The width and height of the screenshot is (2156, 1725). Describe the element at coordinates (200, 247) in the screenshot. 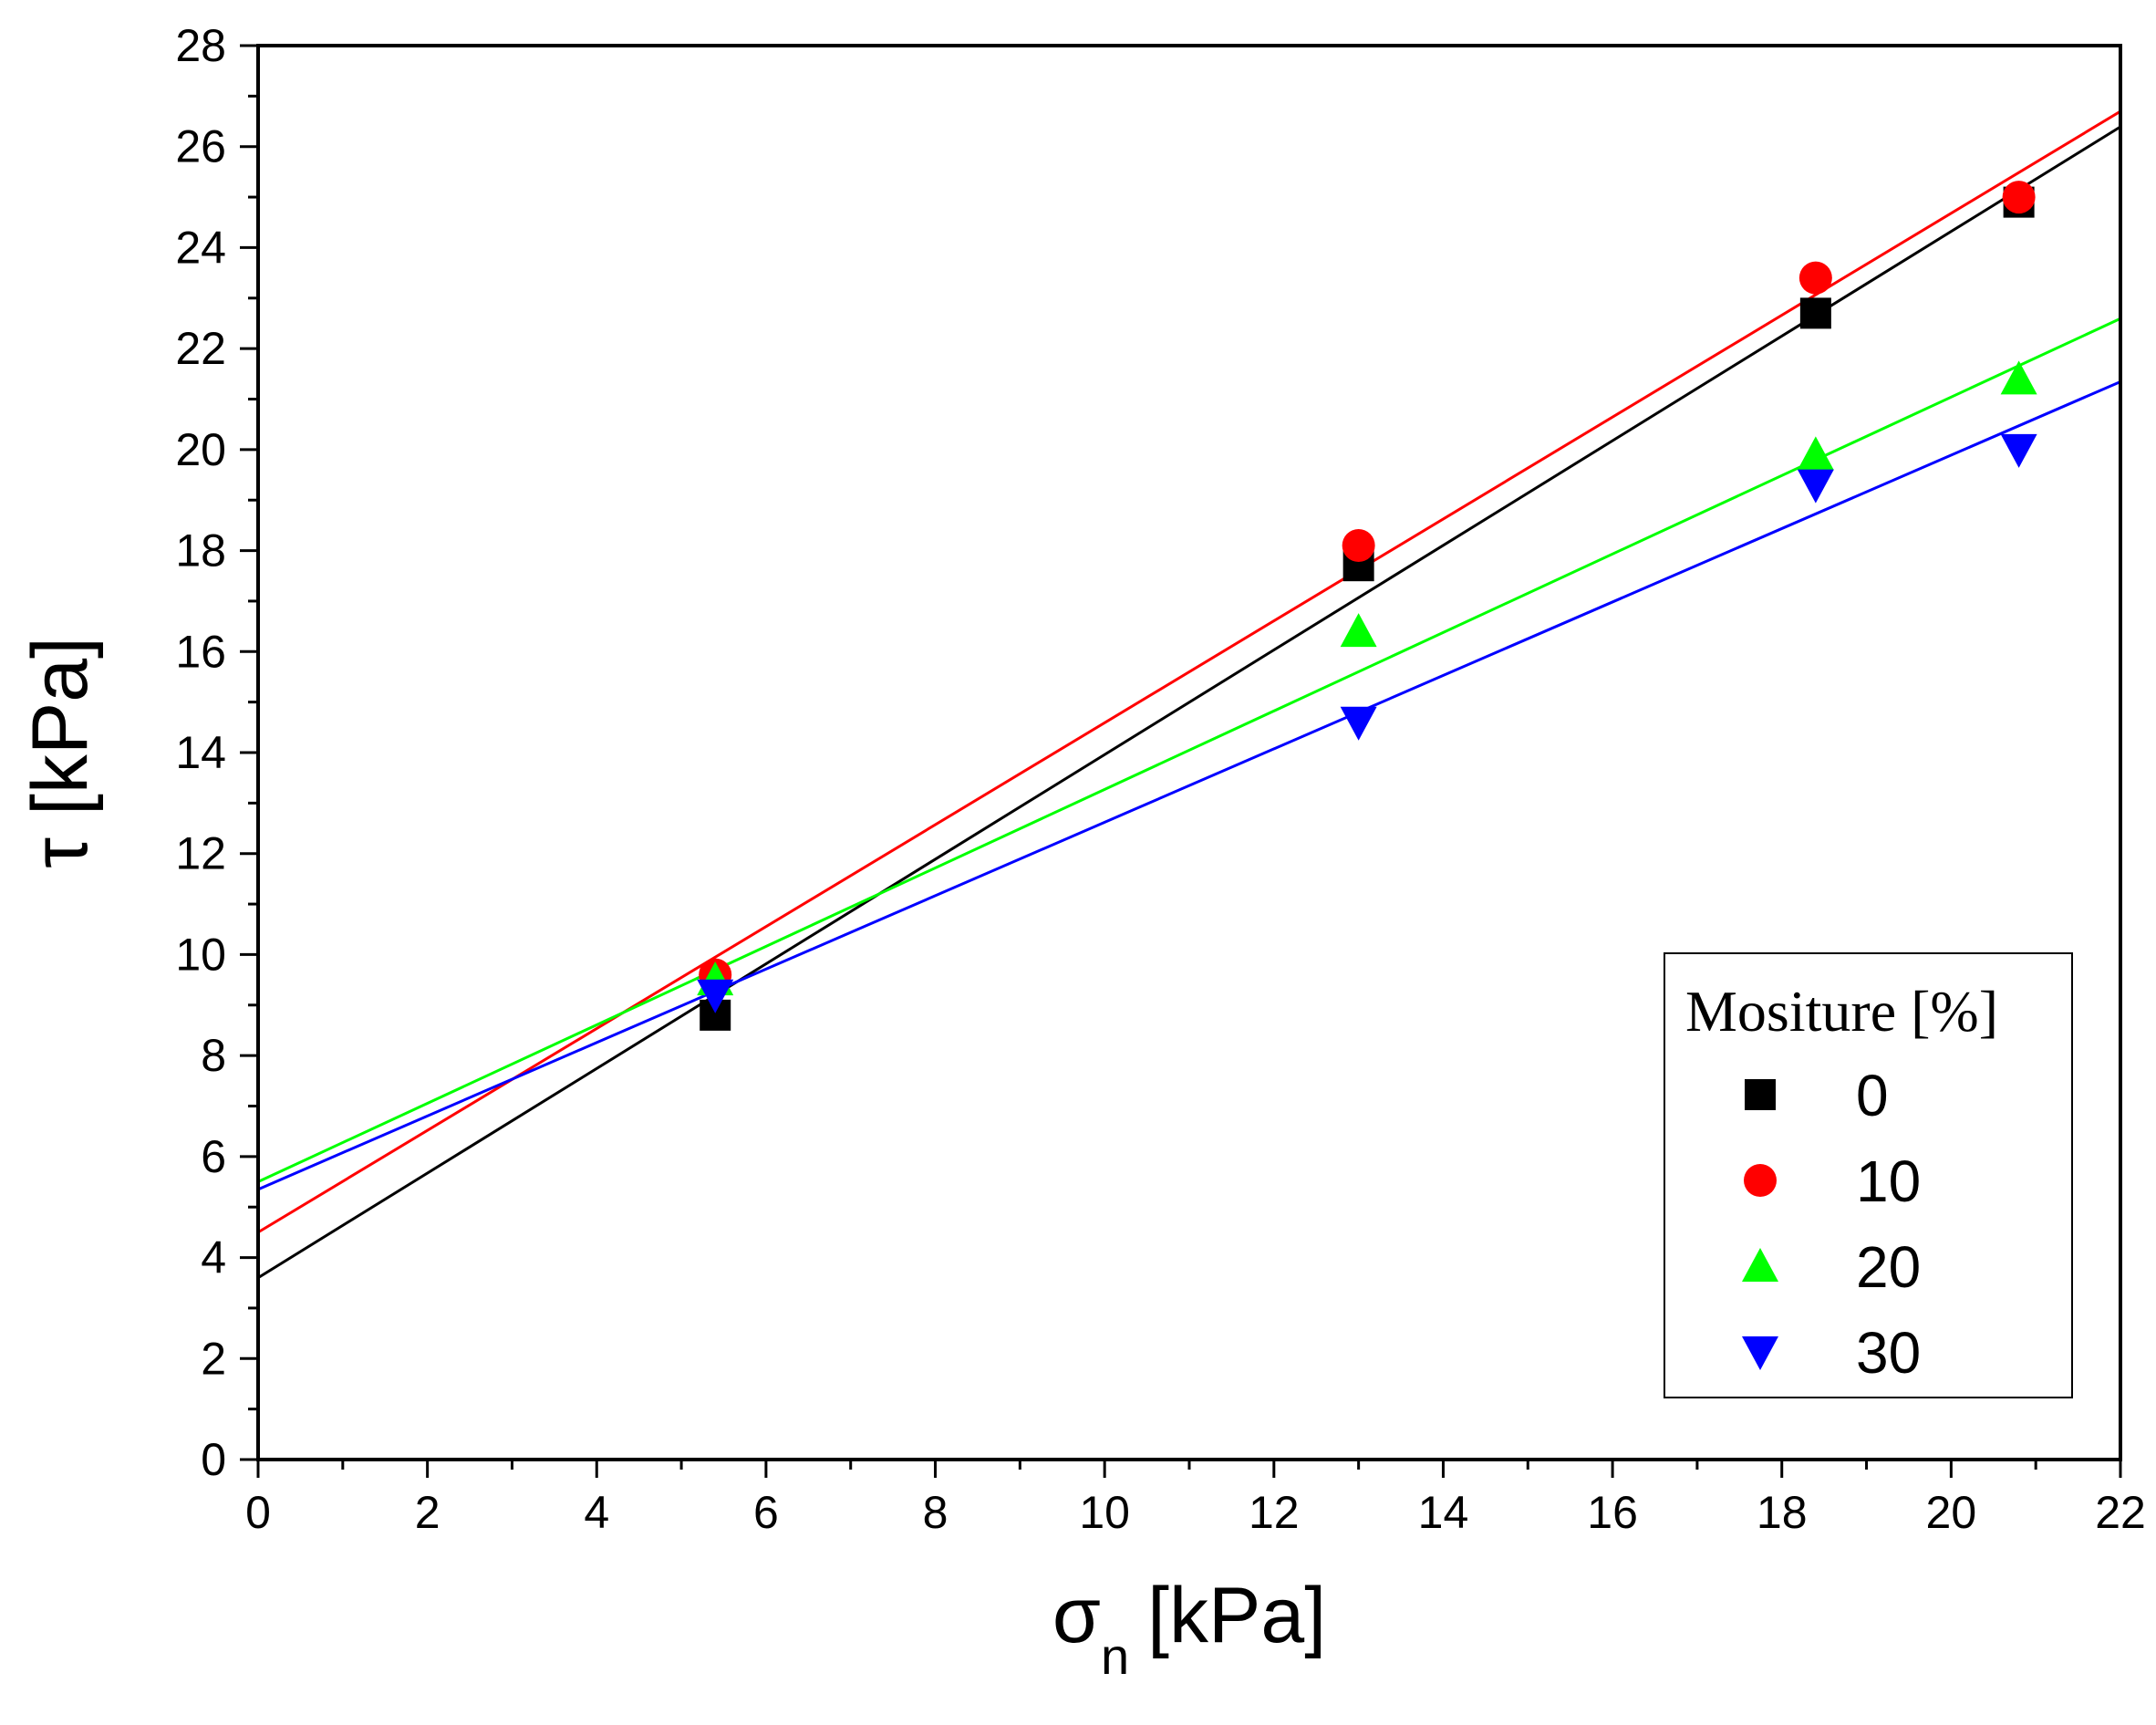

I see `y-tick-label: 24` at that location.